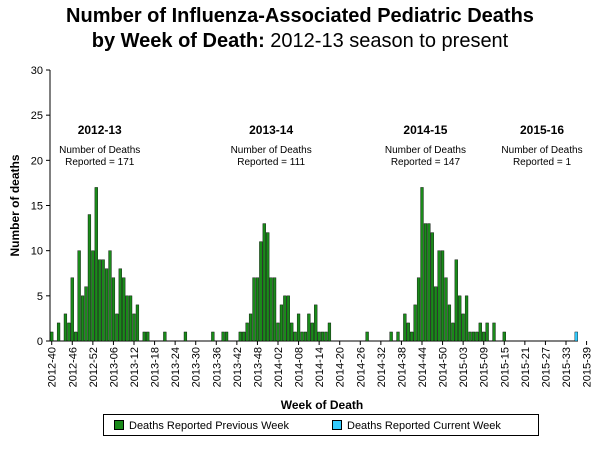 This screenshot has height=450, width=600. What do you see at coordinates (209, 426) in the screenshot?
I see `legend-label-previous: Deaths Reported Previous Week` at bounding box center [209, 426].